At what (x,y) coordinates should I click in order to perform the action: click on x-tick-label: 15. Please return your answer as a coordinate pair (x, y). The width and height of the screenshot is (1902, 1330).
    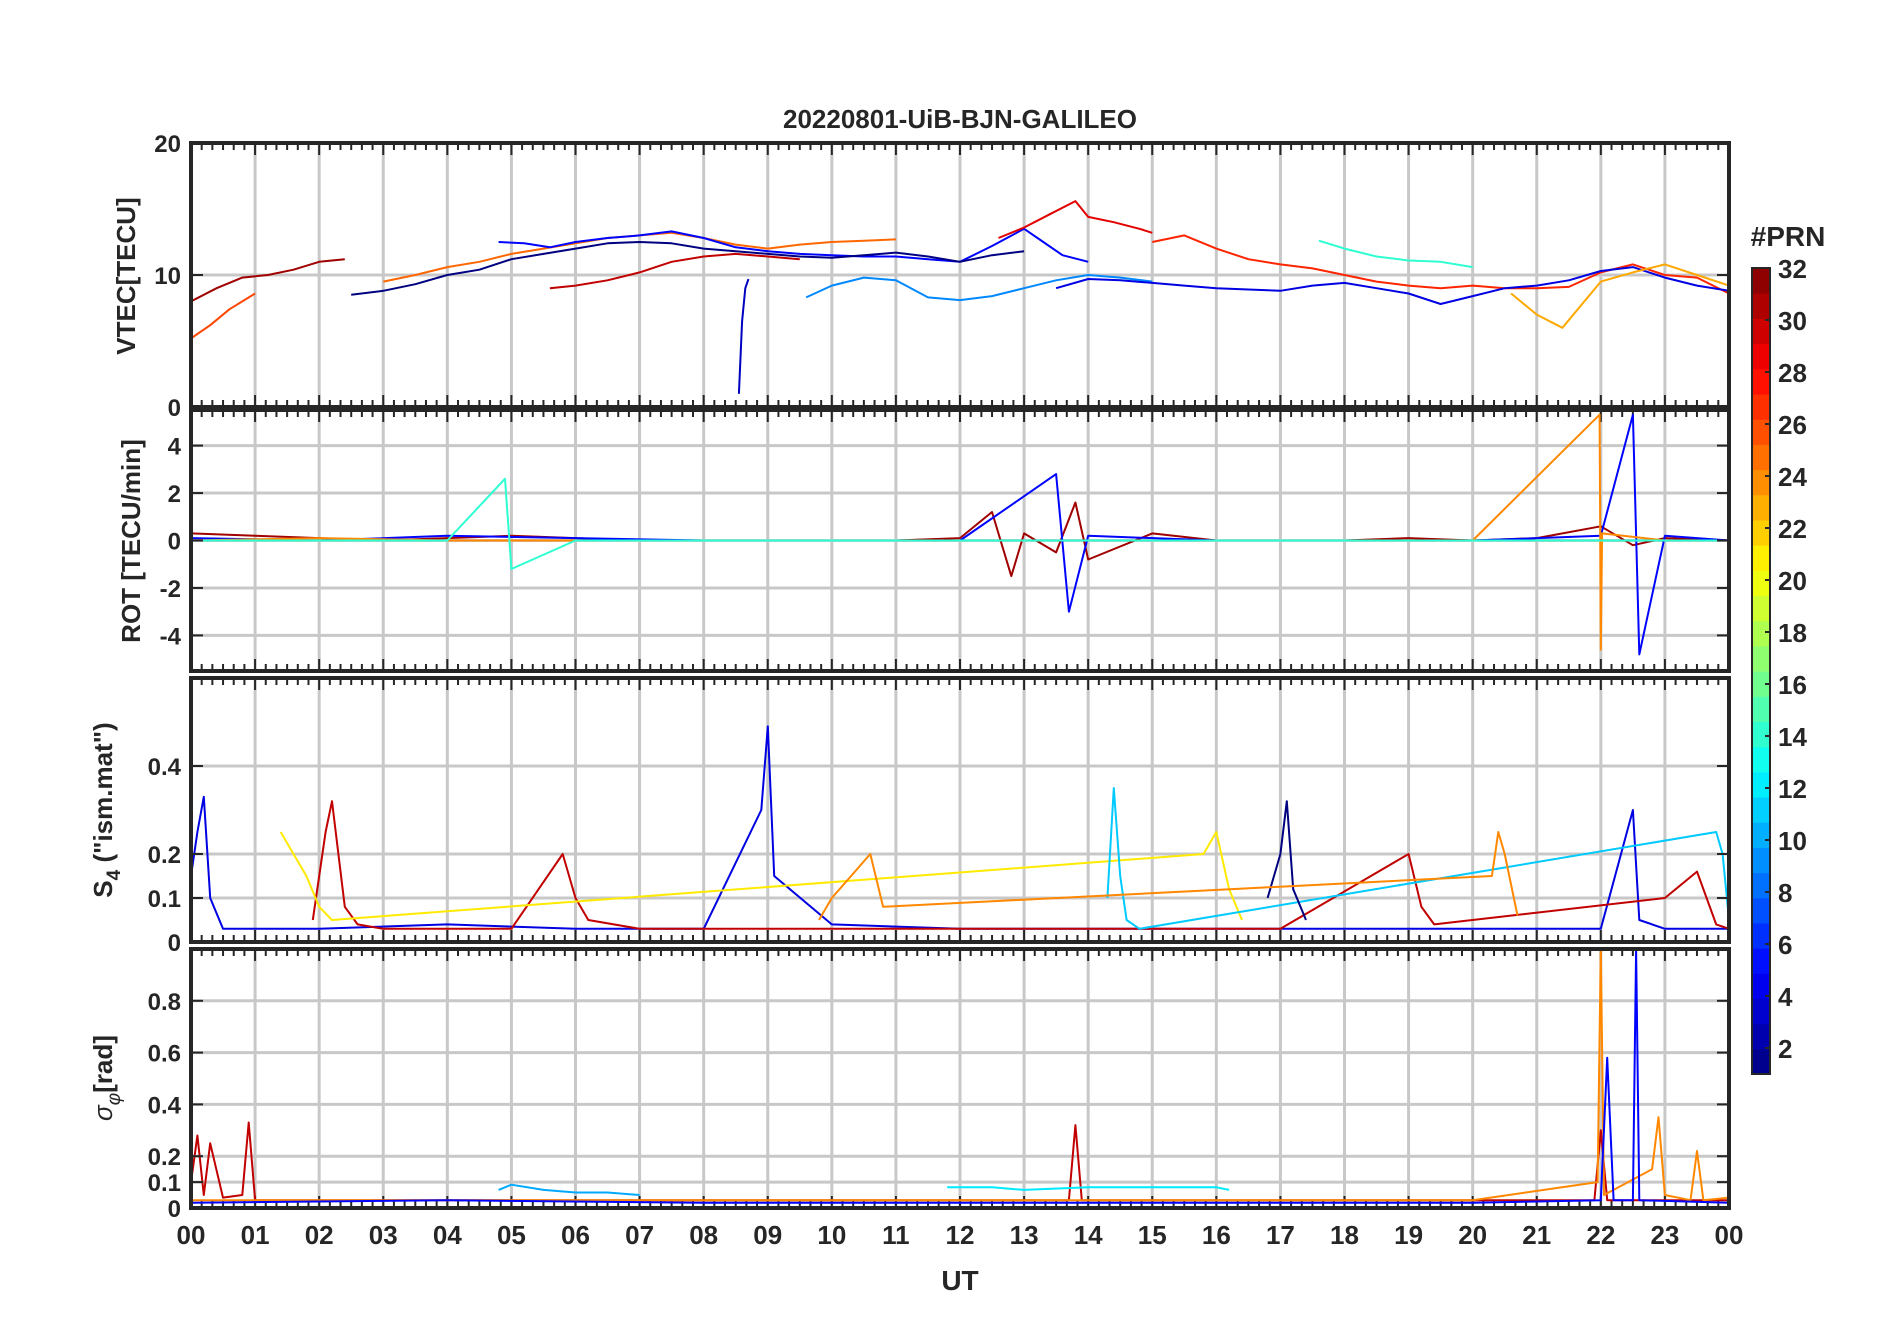
    Looking at the image, I should click on (1152, 1235).